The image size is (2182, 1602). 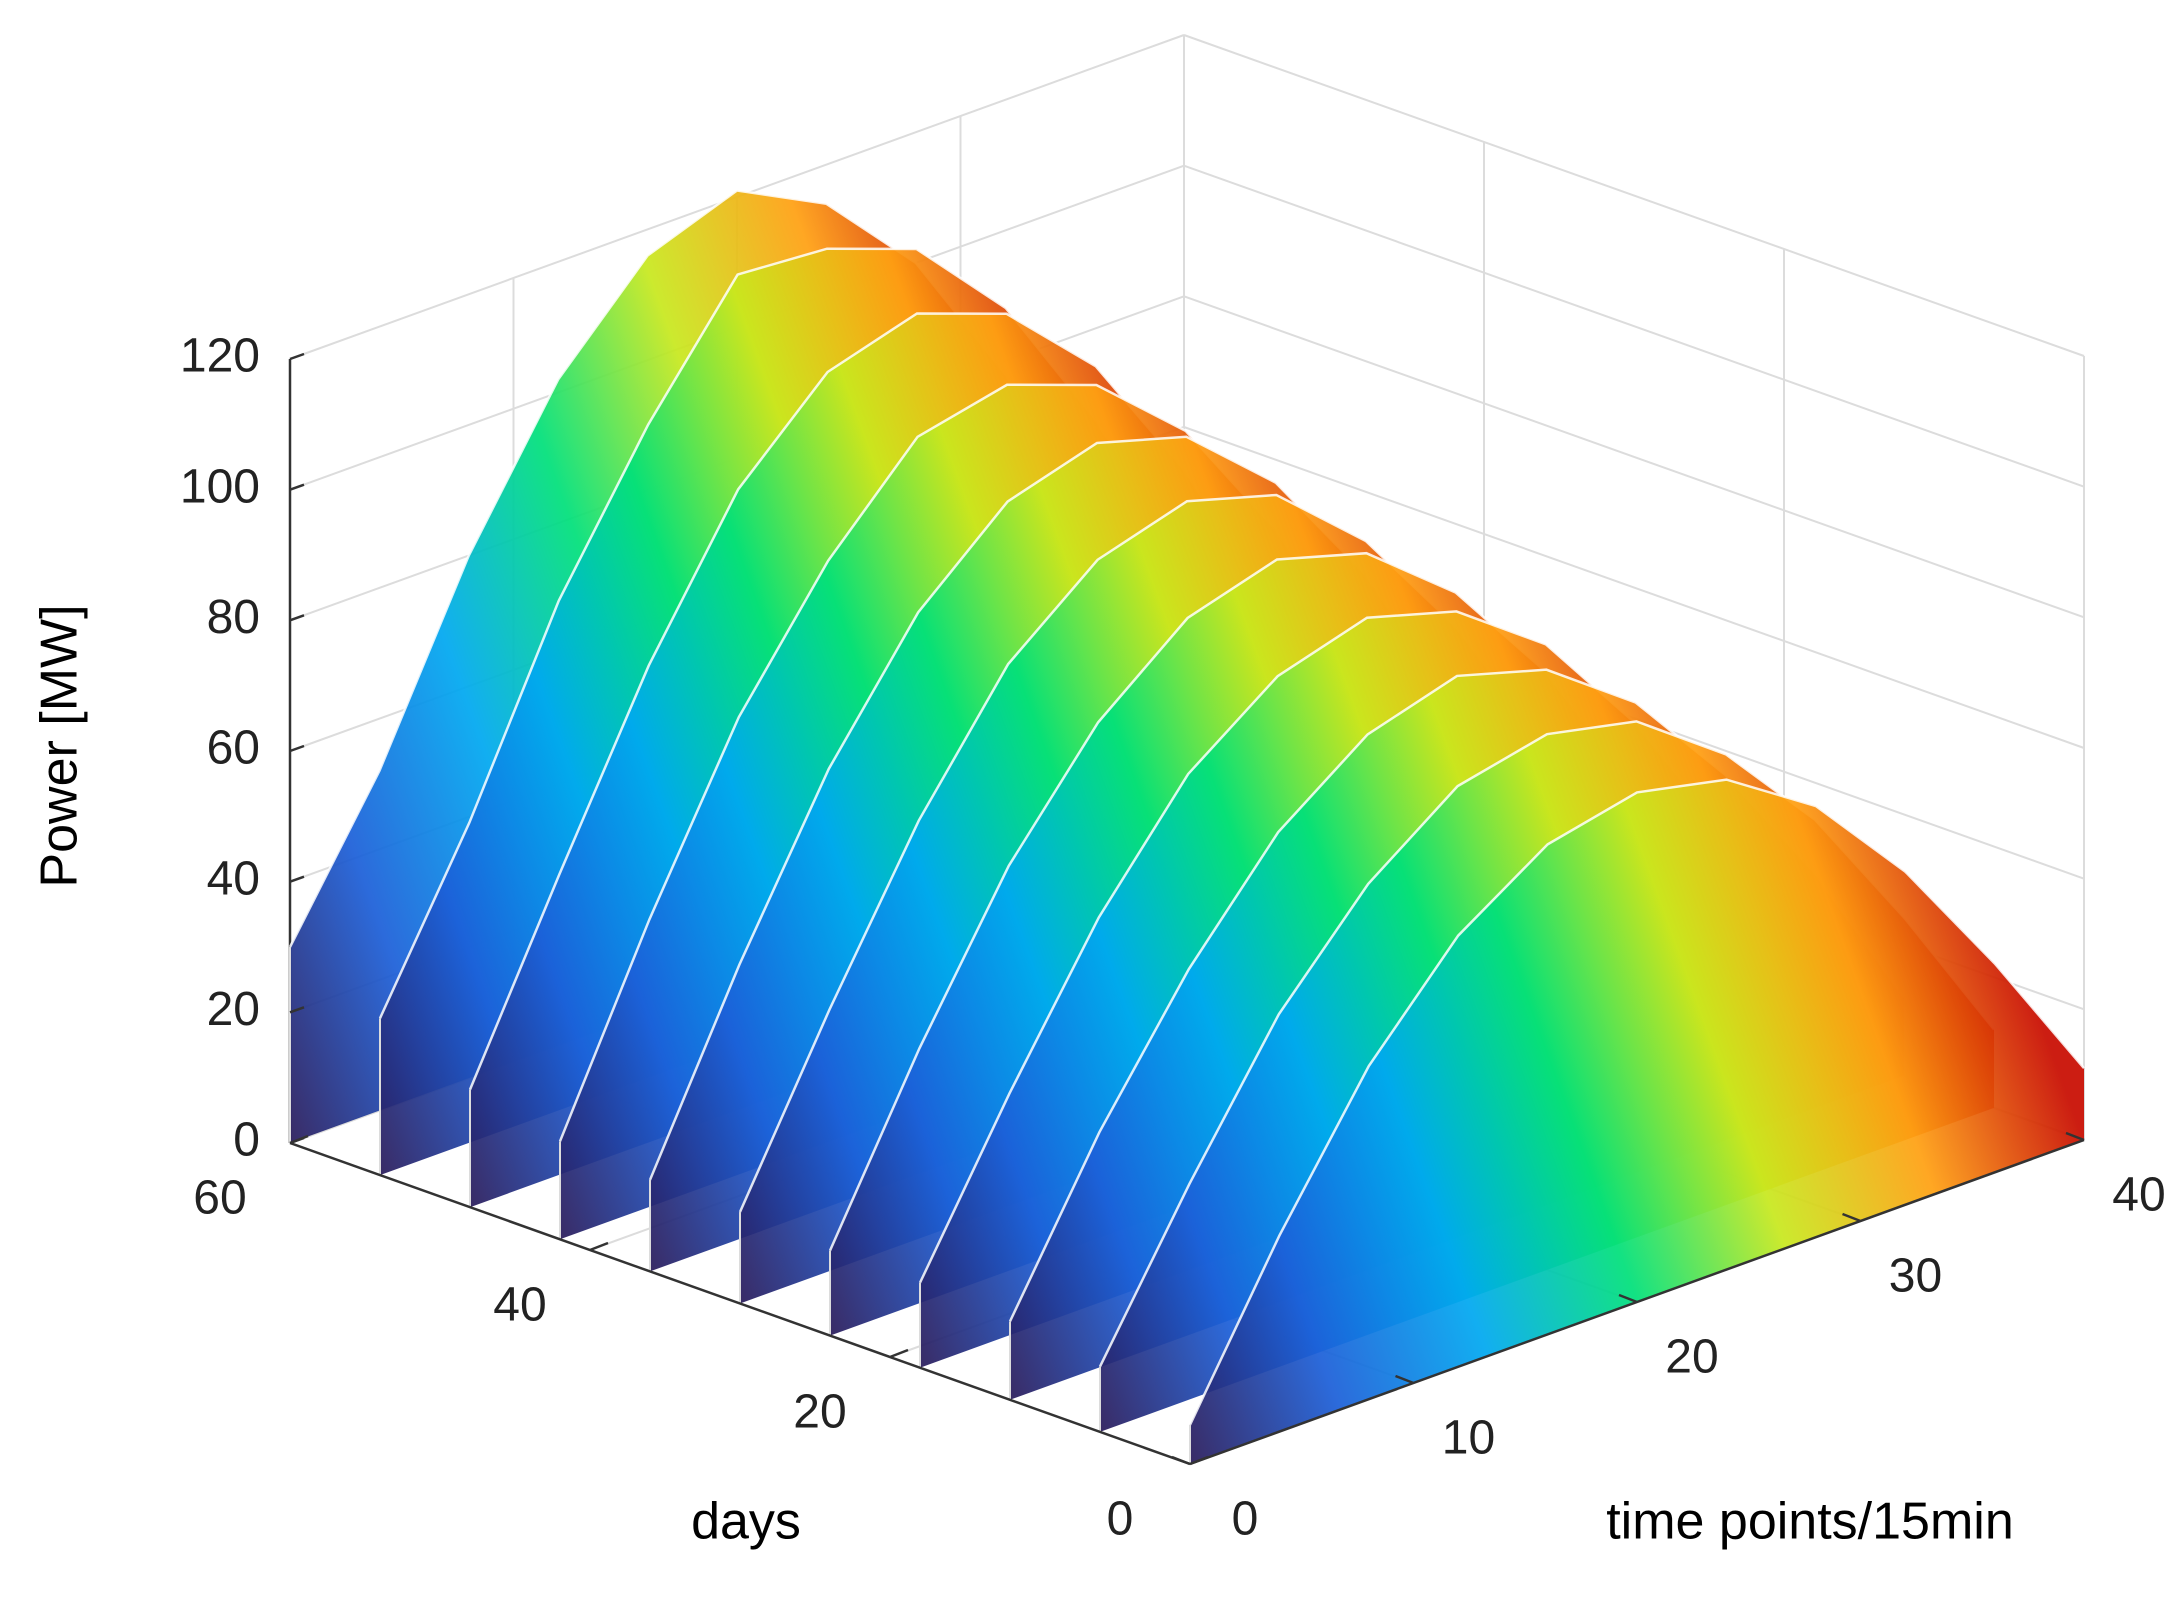 What do you see at coordinates (1915, 1276) in the screenshot?
I see `x-tick-label: 30` at bounding box center [1915, 1276].